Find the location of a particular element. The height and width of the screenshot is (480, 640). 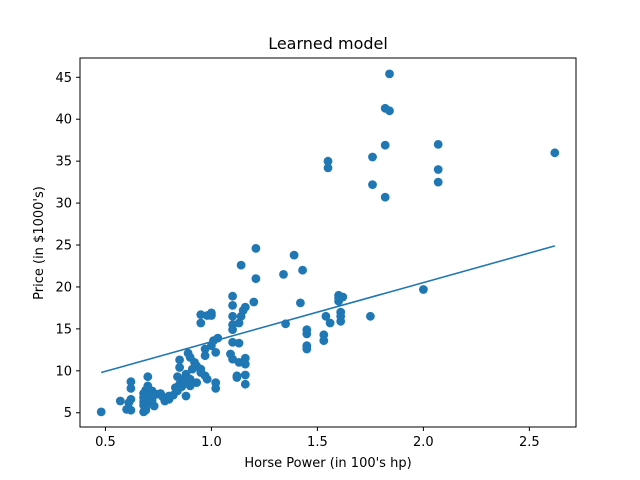

y-tick-label: 35 is located at coordinates (63, 162).